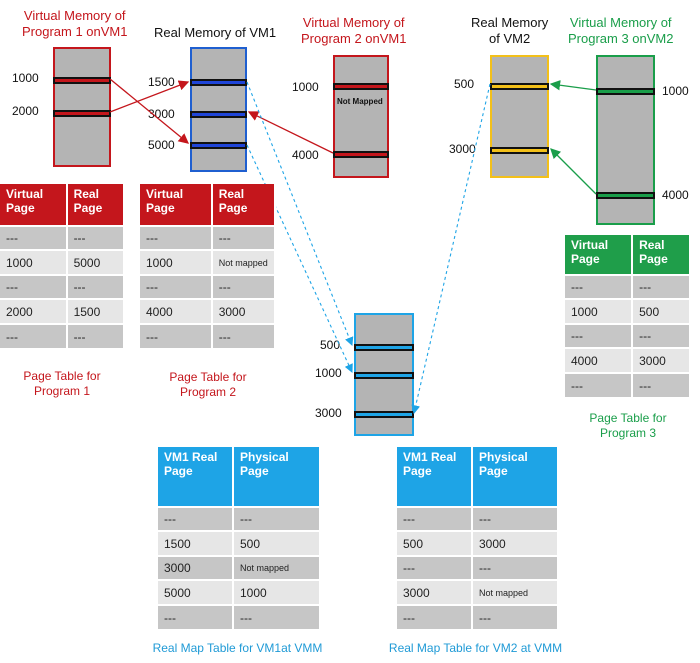  I want to click on title-line: Real Memory of VM1, so click(215, 32).